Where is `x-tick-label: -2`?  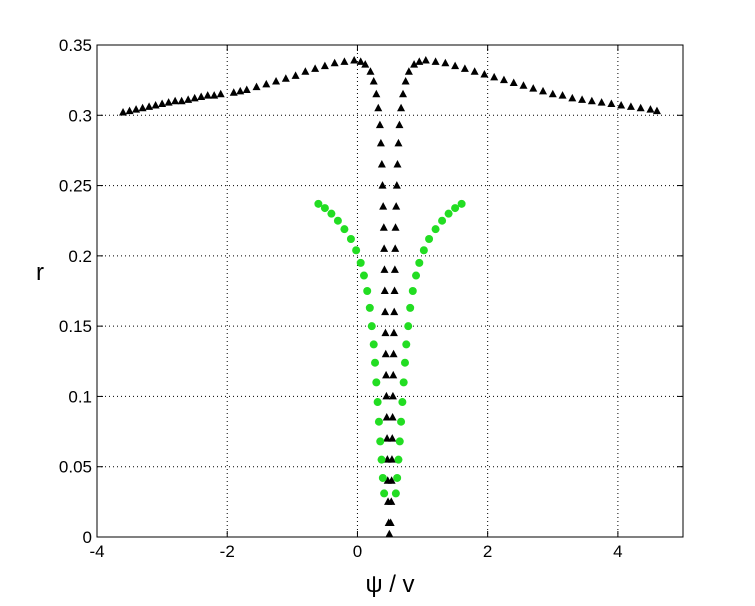
x-tick-label: -2 is located at coordinates (227, 551).